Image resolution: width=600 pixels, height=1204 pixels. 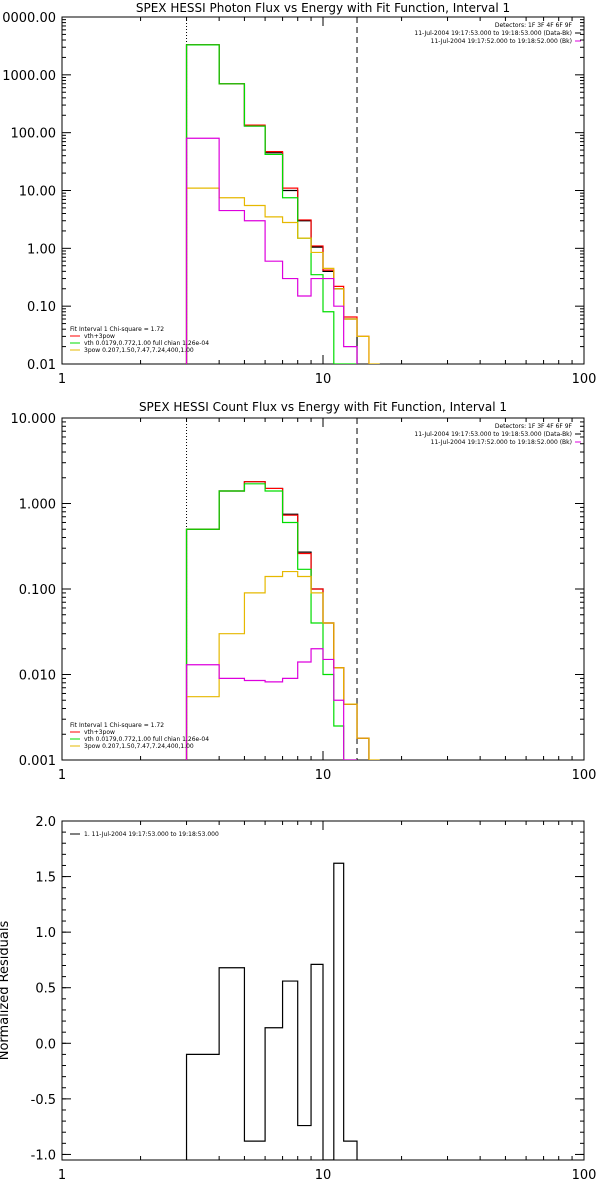 What do you see at coordinates (37, 505) in the screenshot?
I see `y-tick-label: 1.000` at bounding box center [37, 505].